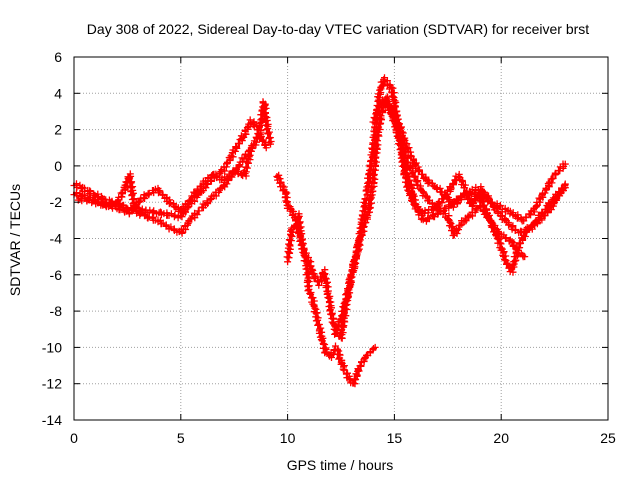 Image resolution: width=640 pixels, height=480 pixels. I want to click on series-track-C, so click(164, 181).